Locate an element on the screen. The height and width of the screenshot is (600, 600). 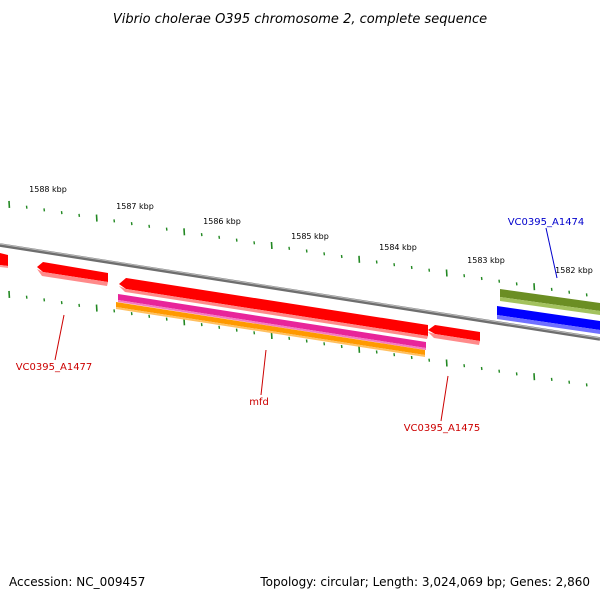
feature-magenta-shadow is located at coordinates (272, 325).